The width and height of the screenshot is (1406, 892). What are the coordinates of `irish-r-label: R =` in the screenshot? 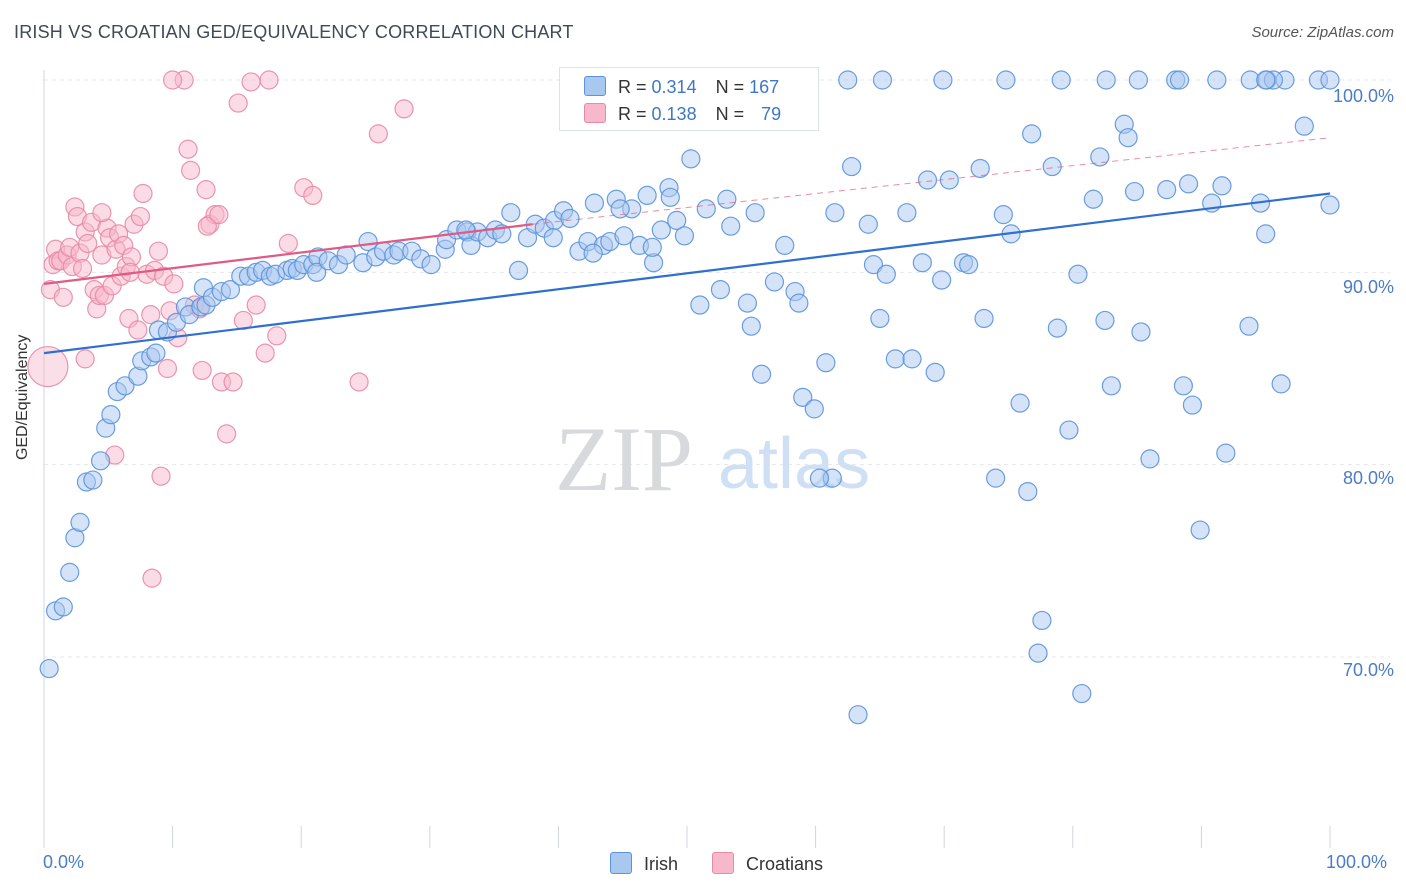 It's located at (632, 87).